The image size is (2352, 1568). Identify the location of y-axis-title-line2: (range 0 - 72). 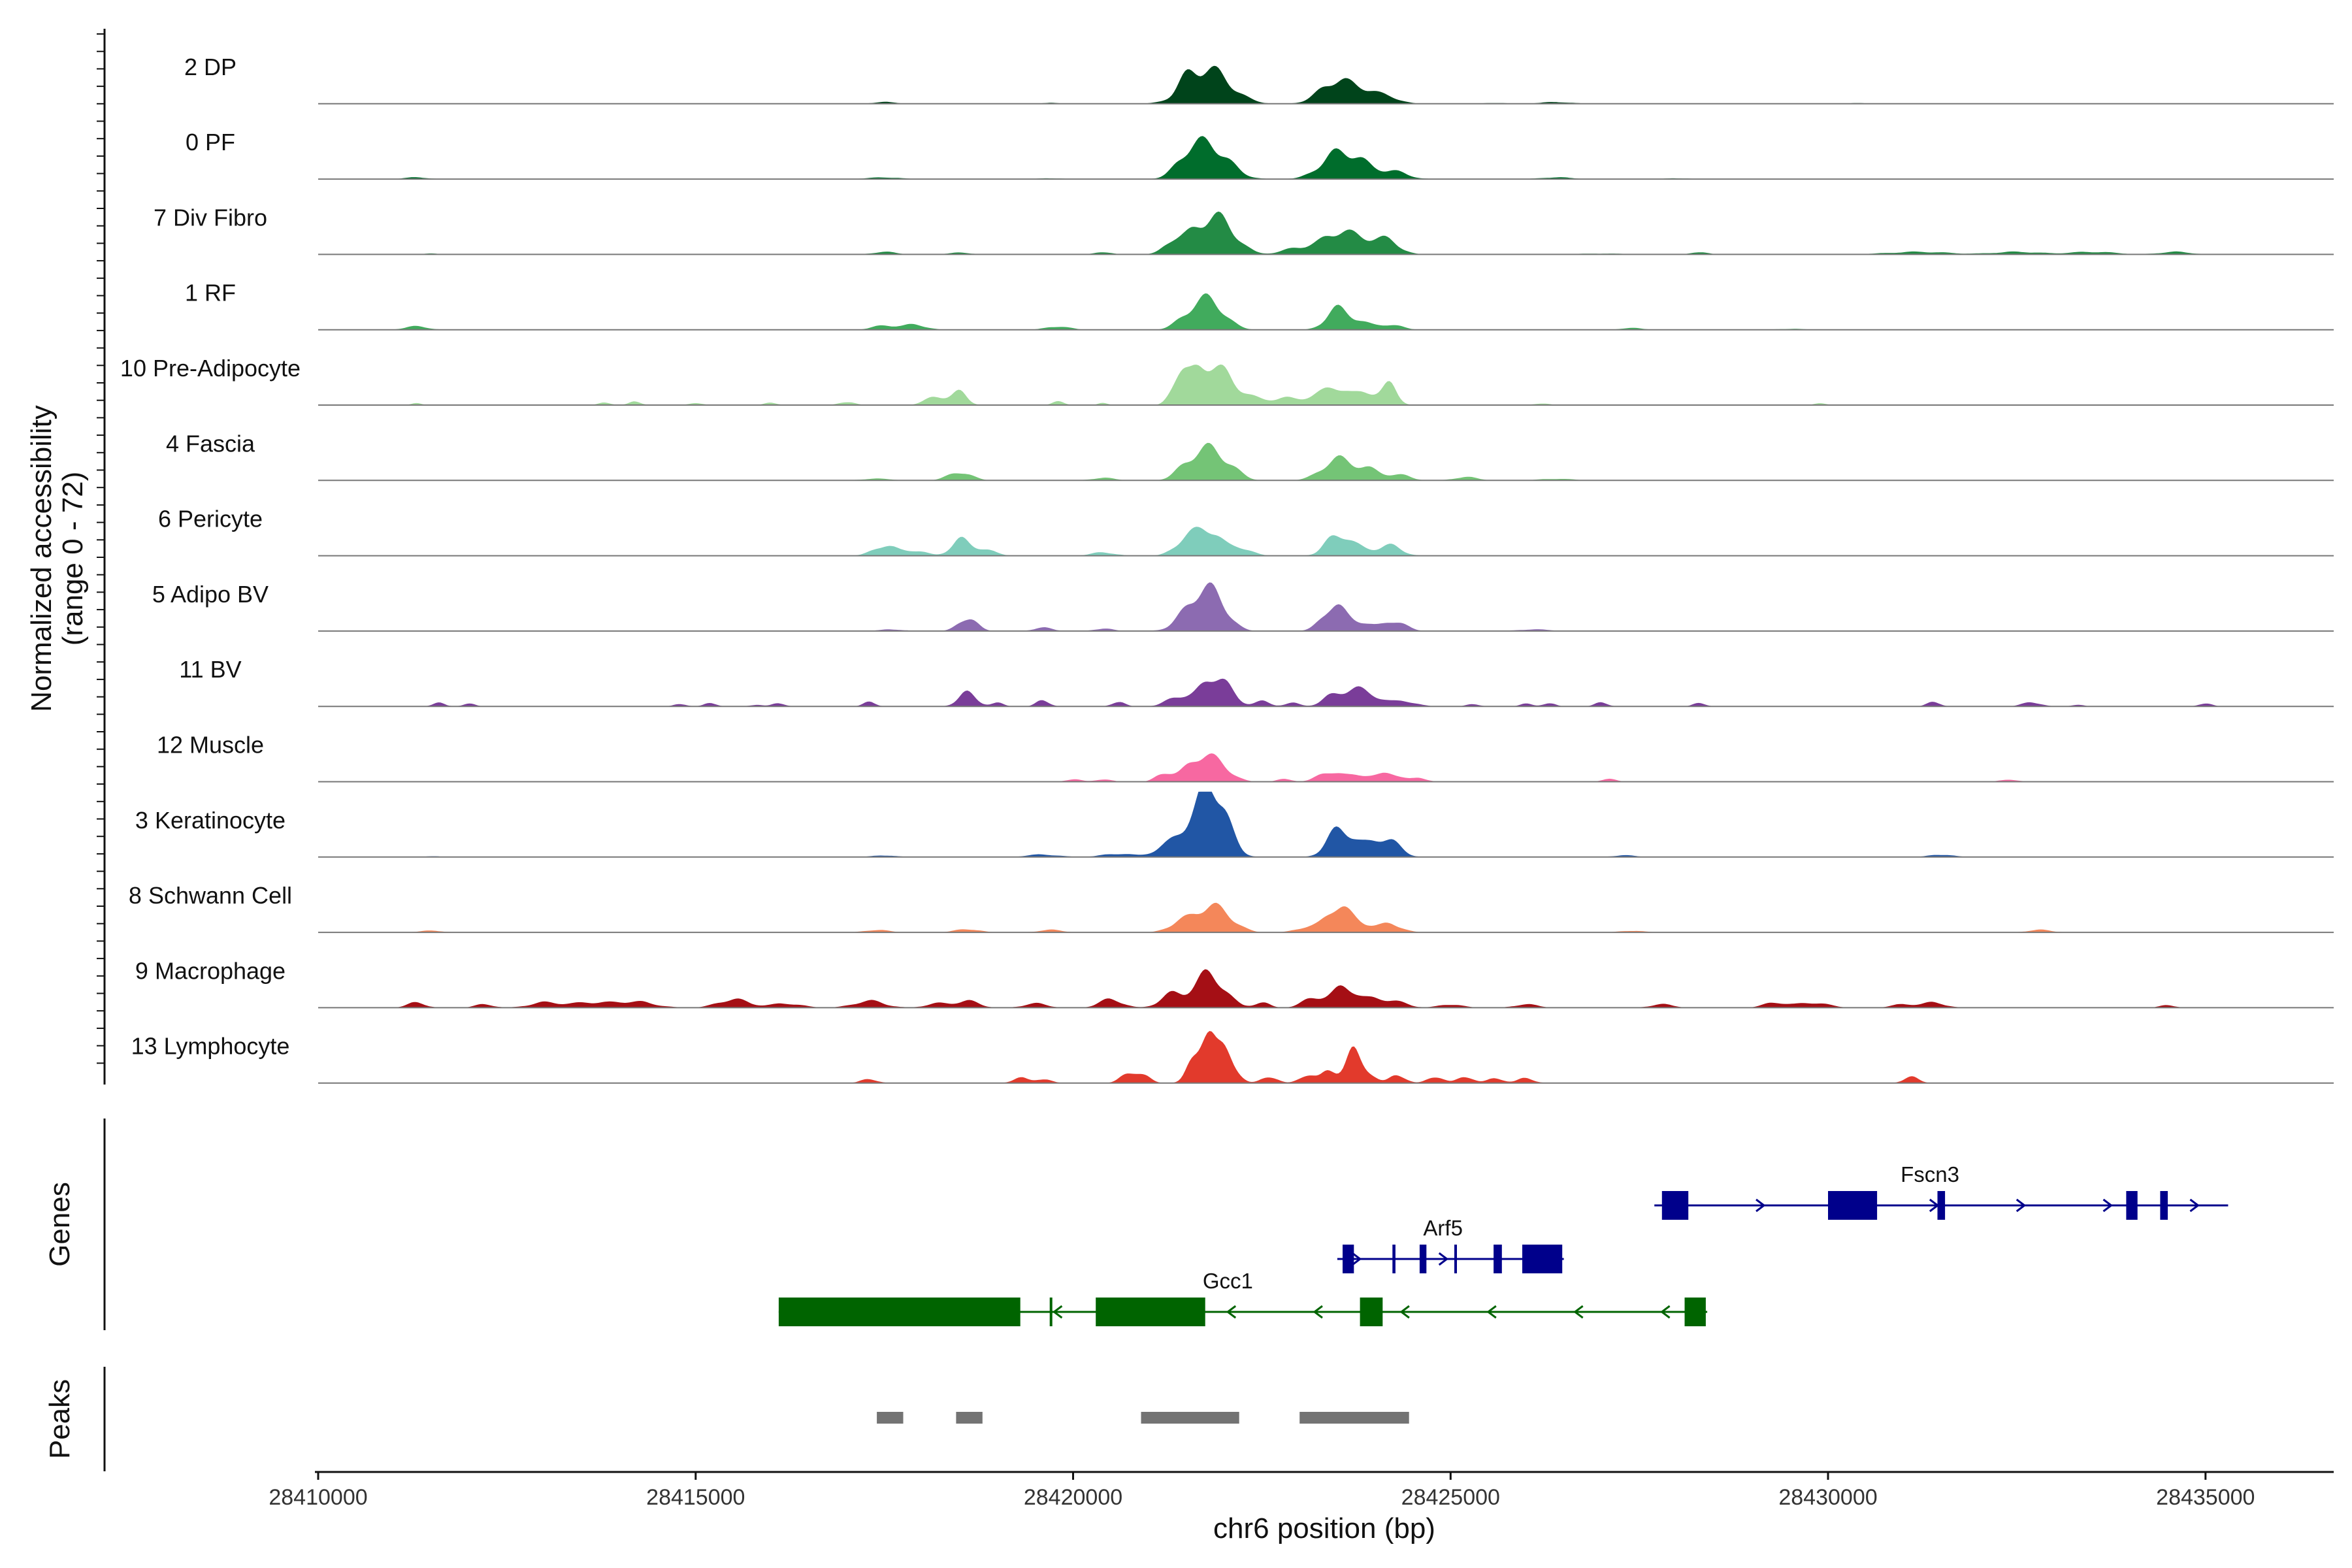
(73, 559).